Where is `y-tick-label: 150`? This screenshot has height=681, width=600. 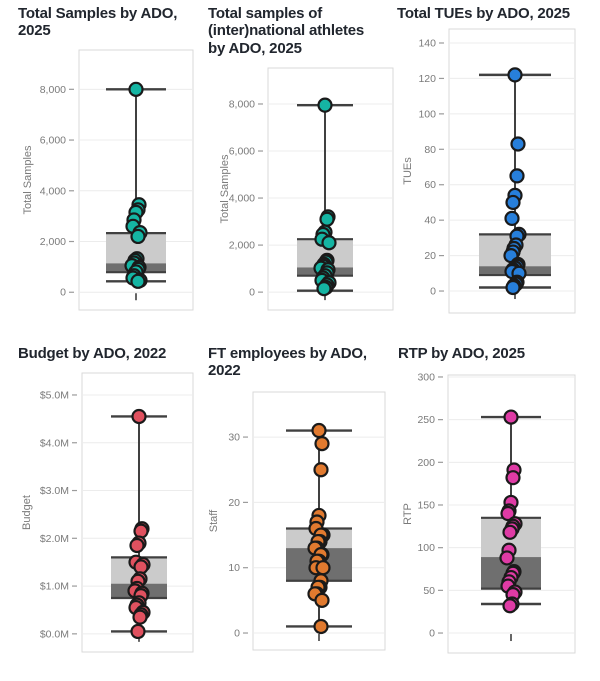 y-tick-label: 150 is located at coordinates (426, 505).